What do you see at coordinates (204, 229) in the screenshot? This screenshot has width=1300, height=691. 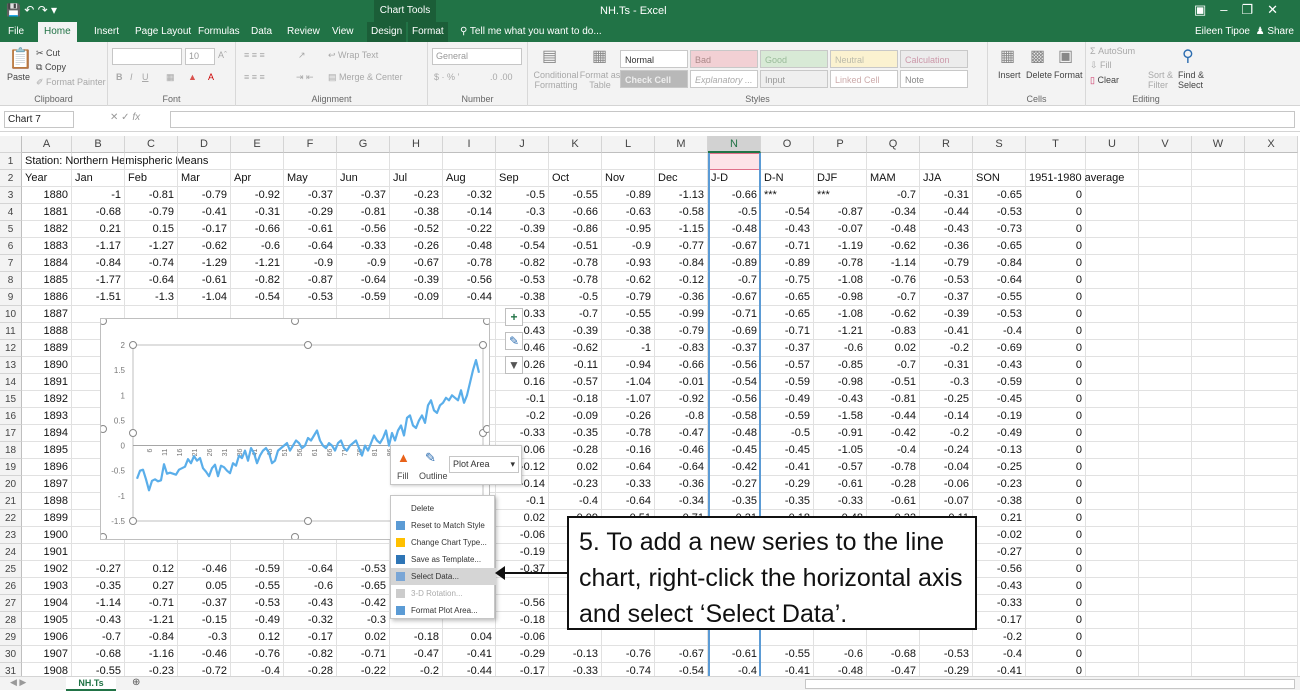 I see `table-cell: -0.17` at bounding box center [204, 229].